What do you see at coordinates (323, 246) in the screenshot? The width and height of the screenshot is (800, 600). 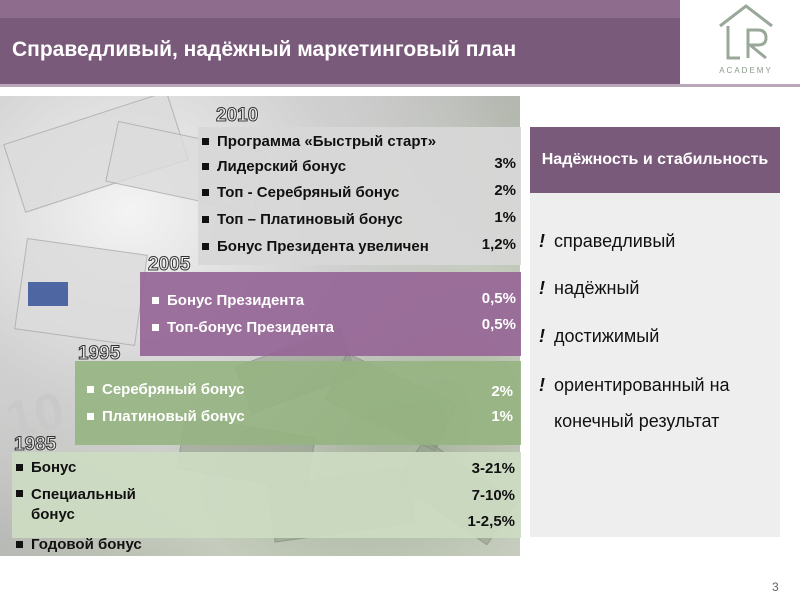 I see `item-label: Бонус Президента увеличен` at bounding box center [323, 246].